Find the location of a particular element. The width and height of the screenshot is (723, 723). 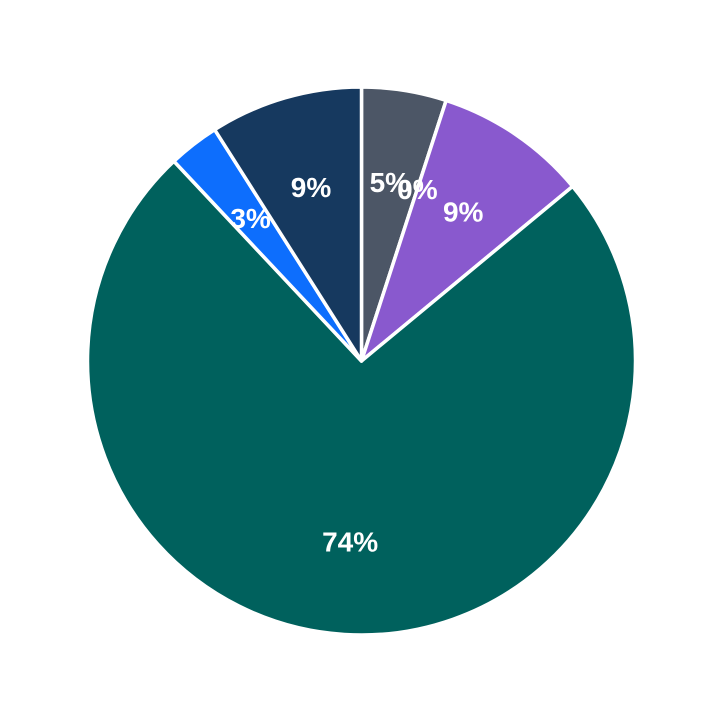

pie-slice-label-5: 9% is located at coordinates (311, 187).